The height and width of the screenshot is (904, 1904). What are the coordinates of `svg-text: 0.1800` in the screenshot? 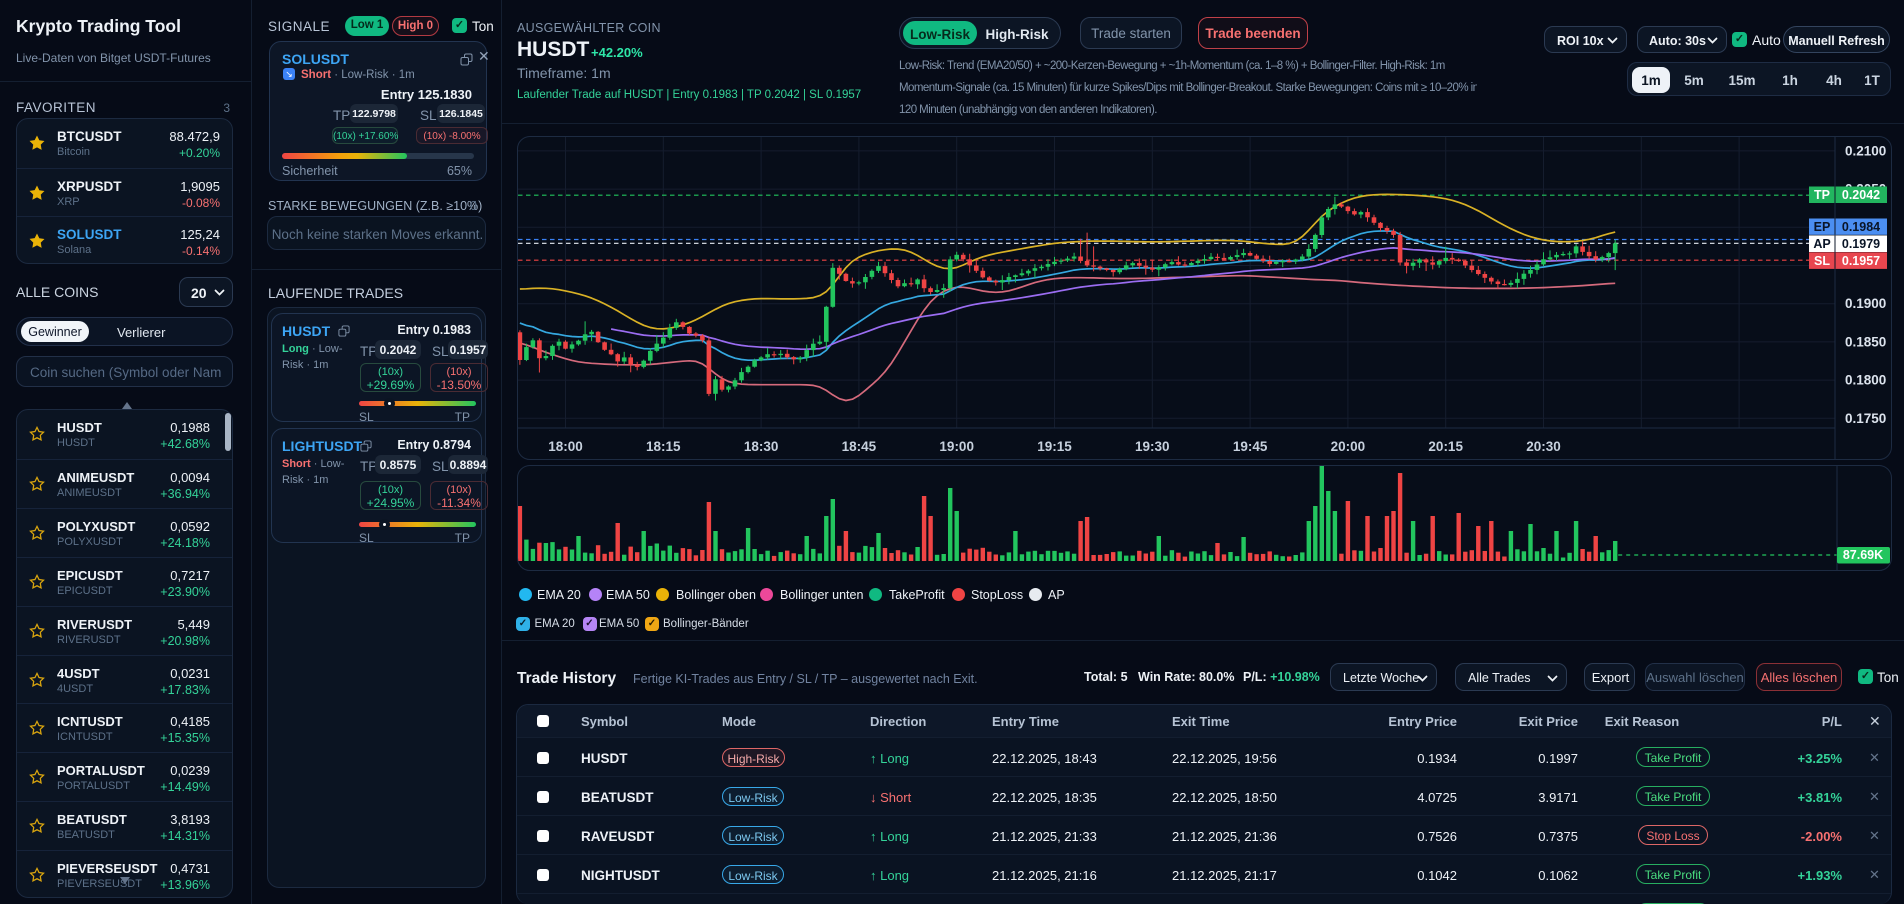 It's located at (1865, 380).